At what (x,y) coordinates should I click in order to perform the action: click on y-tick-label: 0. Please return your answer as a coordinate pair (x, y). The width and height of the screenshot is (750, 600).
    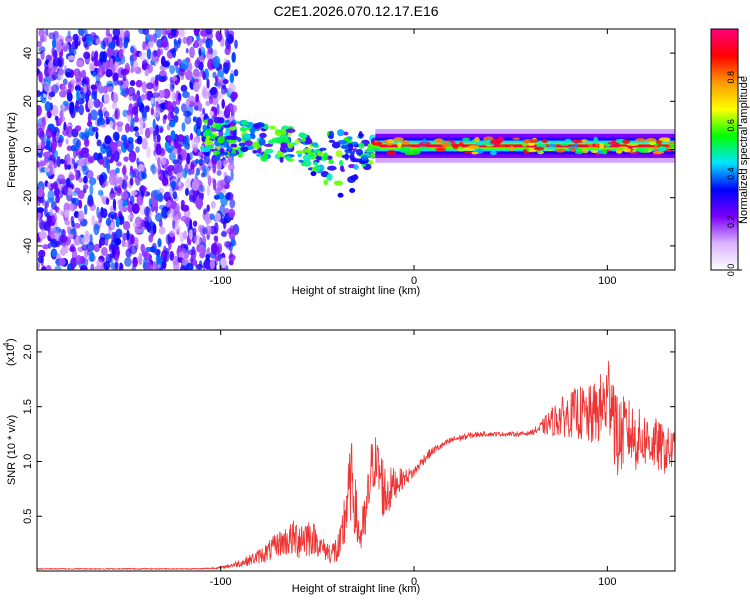
    Looking at the image, I should click on (28, 149).